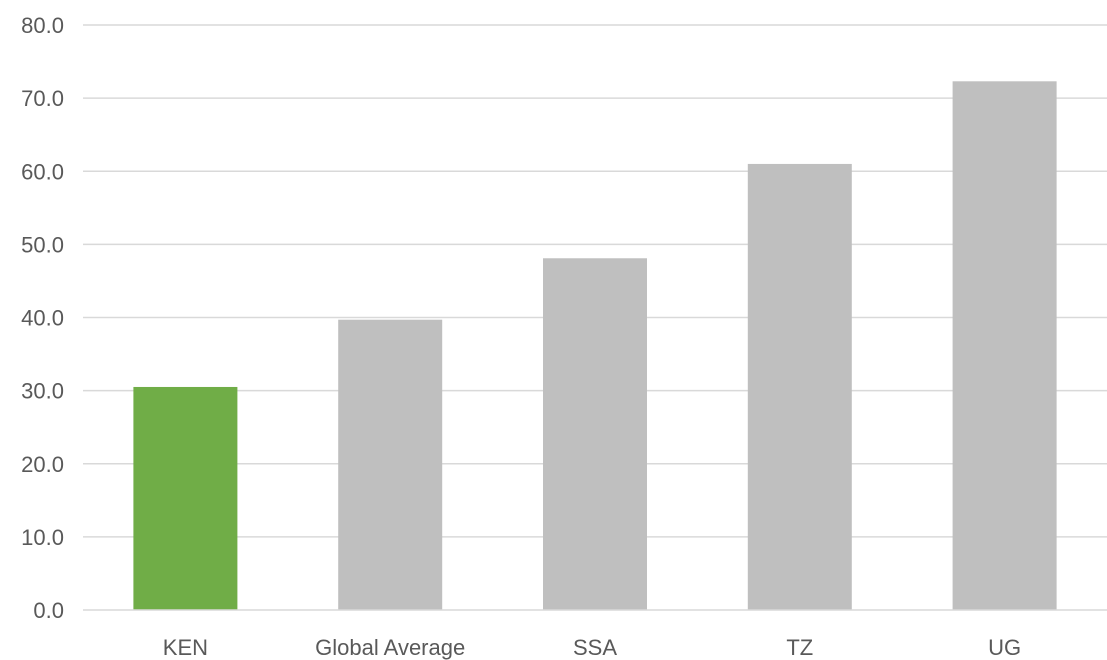 Image resolution: width=1107 pixels, height=660 pixels. Describe the element at coordinates (1004, 345) in the screenshot. I see `bar-ug` at that location.